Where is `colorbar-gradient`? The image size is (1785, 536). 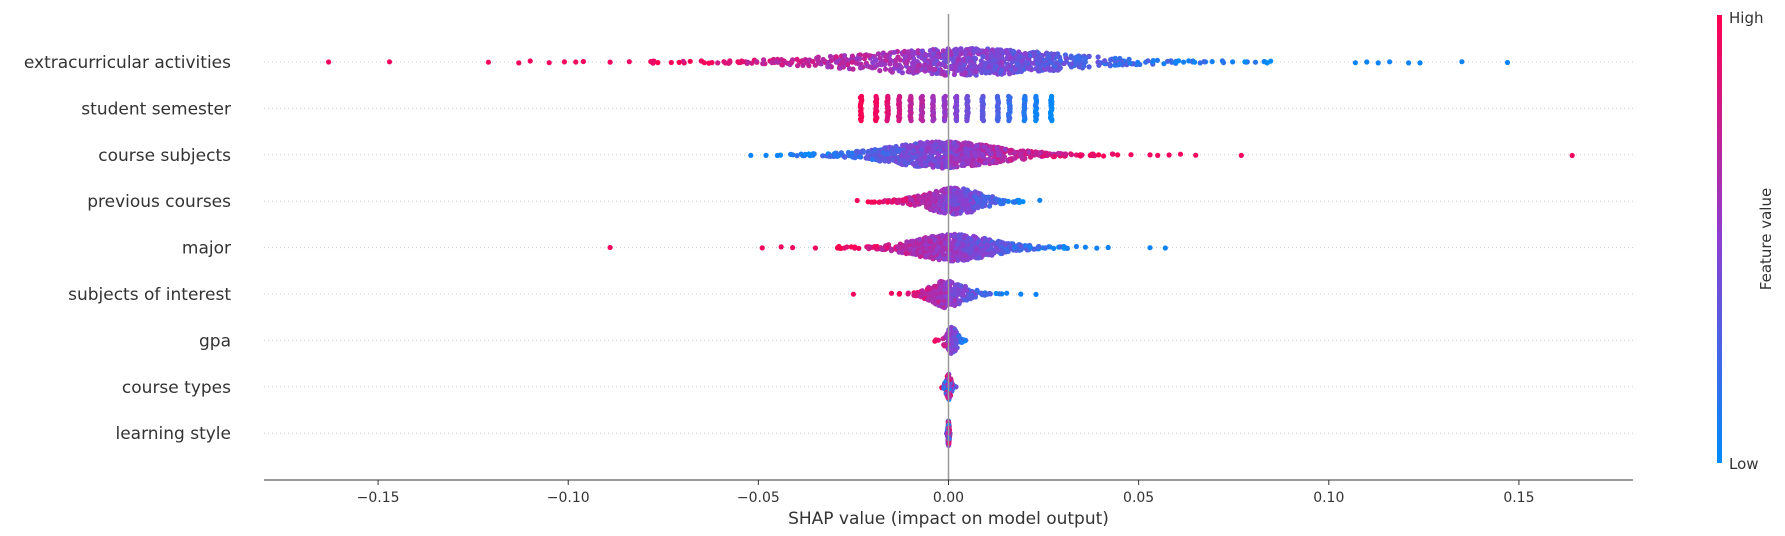 colorbar-gradient is located at coordinates (1719, 239).